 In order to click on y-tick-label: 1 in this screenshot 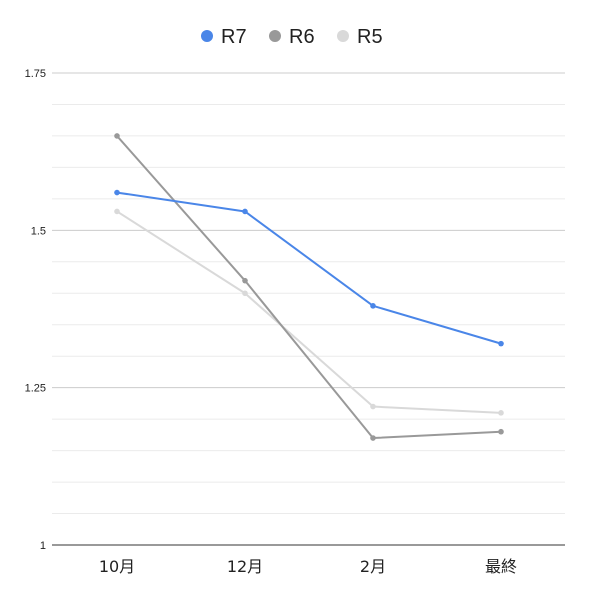, I will do `click(43, 546)`.